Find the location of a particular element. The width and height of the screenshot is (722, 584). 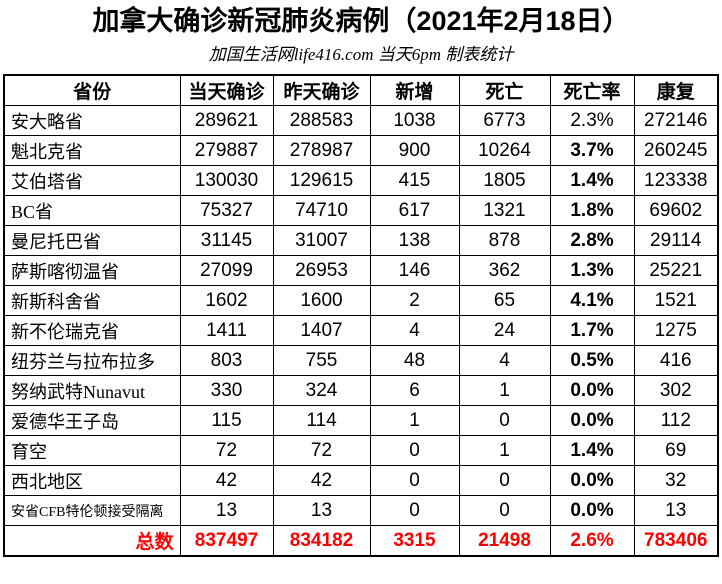

cell-province: 努纳武特Nunavut is located at coordinates (92, 390).